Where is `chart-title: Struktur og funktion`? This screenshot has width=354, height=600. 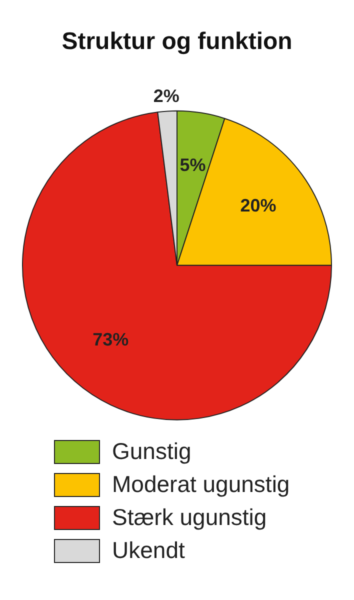 chart-title: Struktur og funktion is located at coordinates (177, 42).